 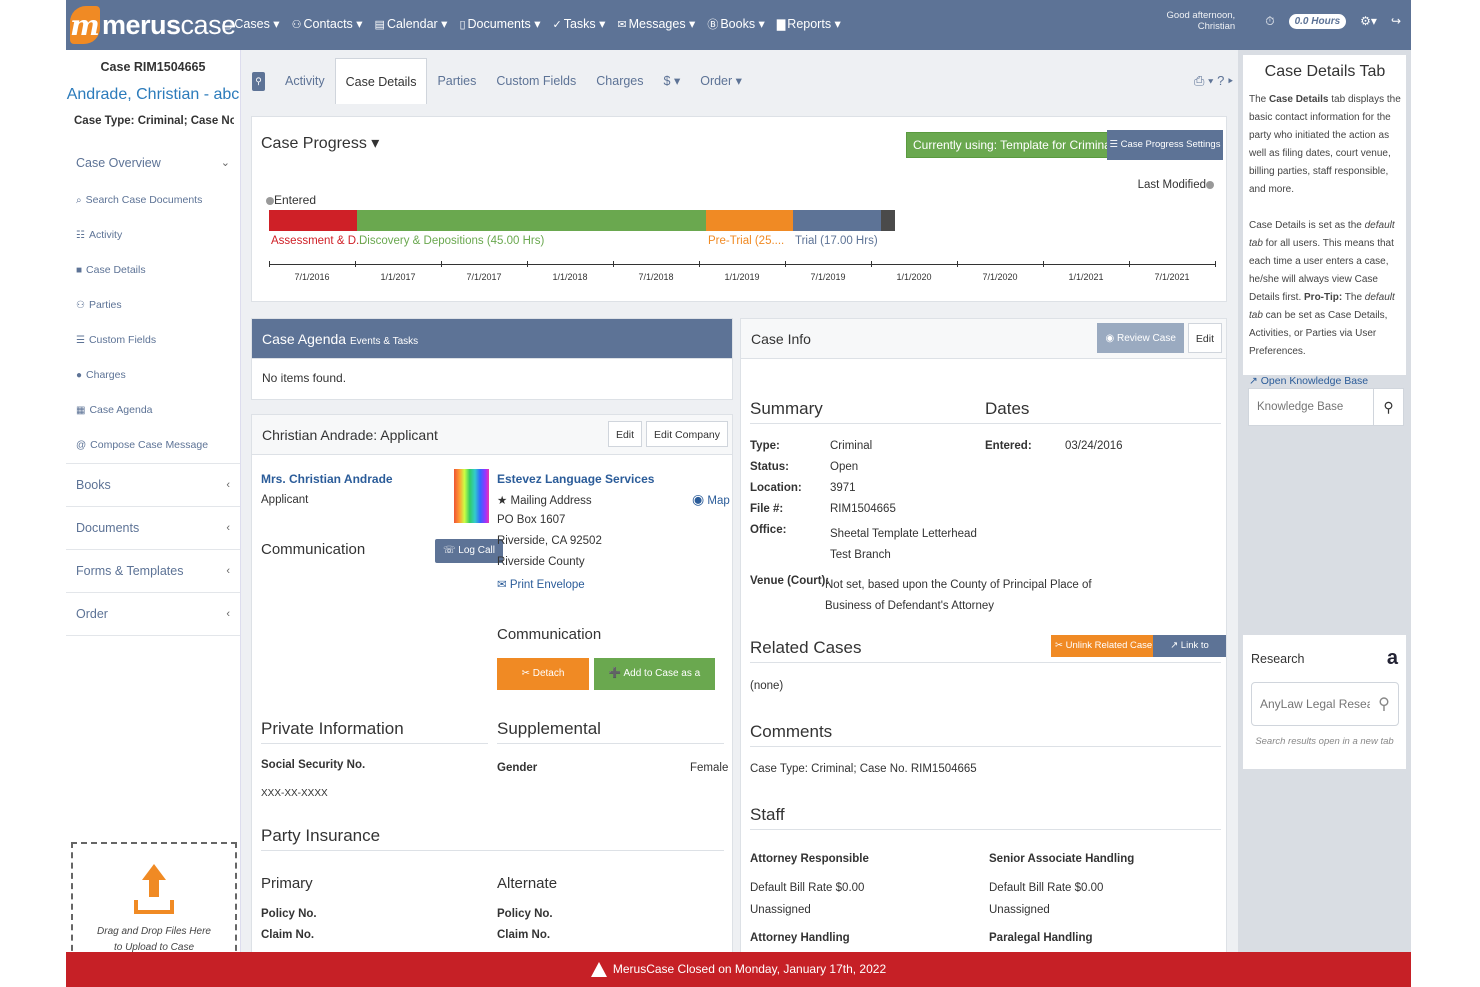 I want to click on staff-heading: Staff, so click(x=985, y=817).